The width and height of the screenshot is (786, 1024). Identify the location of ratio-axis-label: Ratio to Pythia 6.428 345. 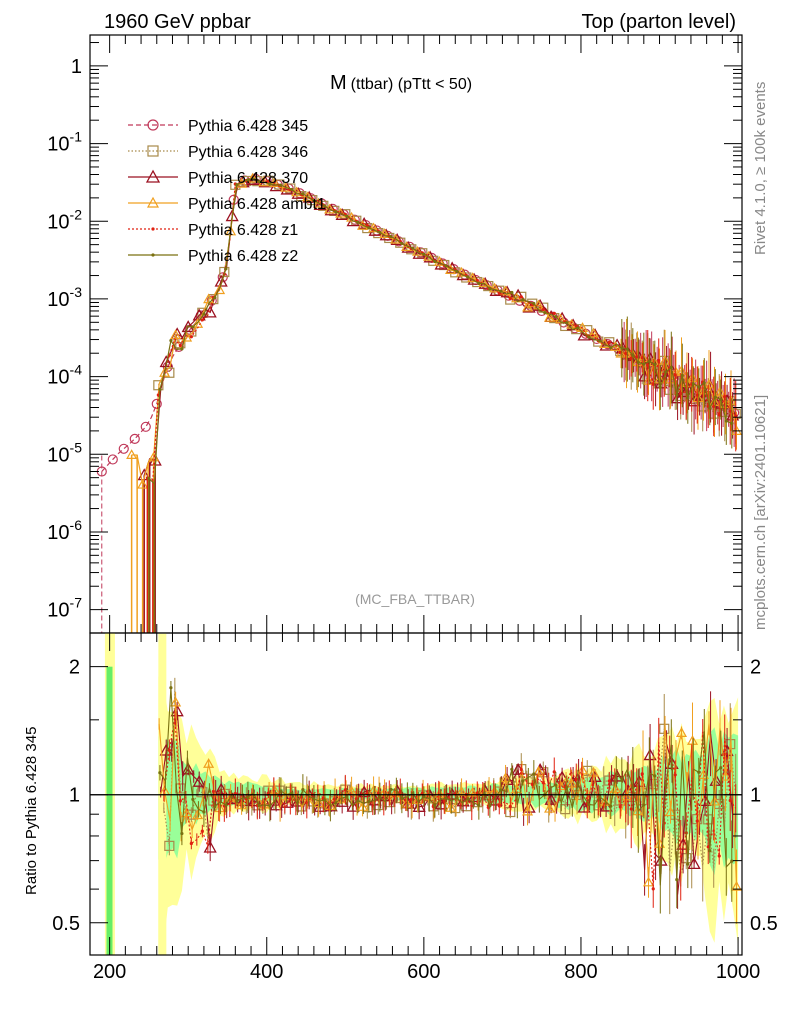
(31, 811).